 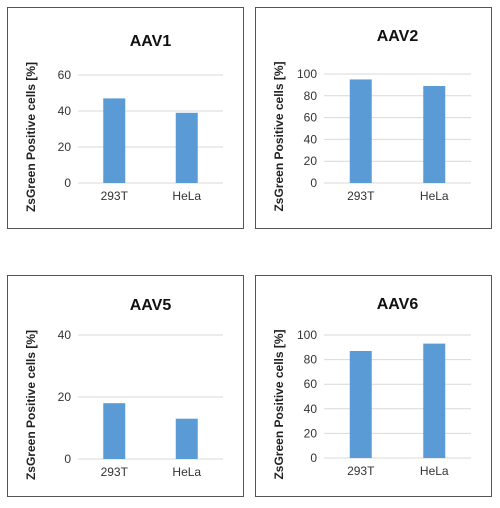 What do you see at coordinates (398, 36) in the screenshot?
I see `chart-title: AAV2` at bounding box center [398, 36].